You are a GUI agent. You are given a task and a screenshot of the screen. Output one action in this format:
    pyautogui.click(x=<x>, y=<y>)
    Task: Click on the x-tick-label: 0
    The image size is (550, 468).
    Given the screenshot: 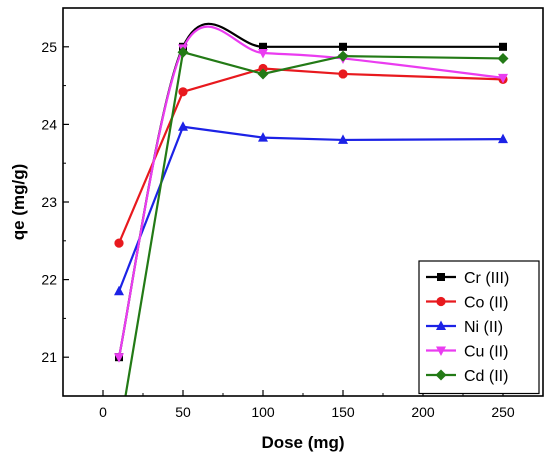 What is the action you would take?
    pyautogui.click(x=103, y=412)
    